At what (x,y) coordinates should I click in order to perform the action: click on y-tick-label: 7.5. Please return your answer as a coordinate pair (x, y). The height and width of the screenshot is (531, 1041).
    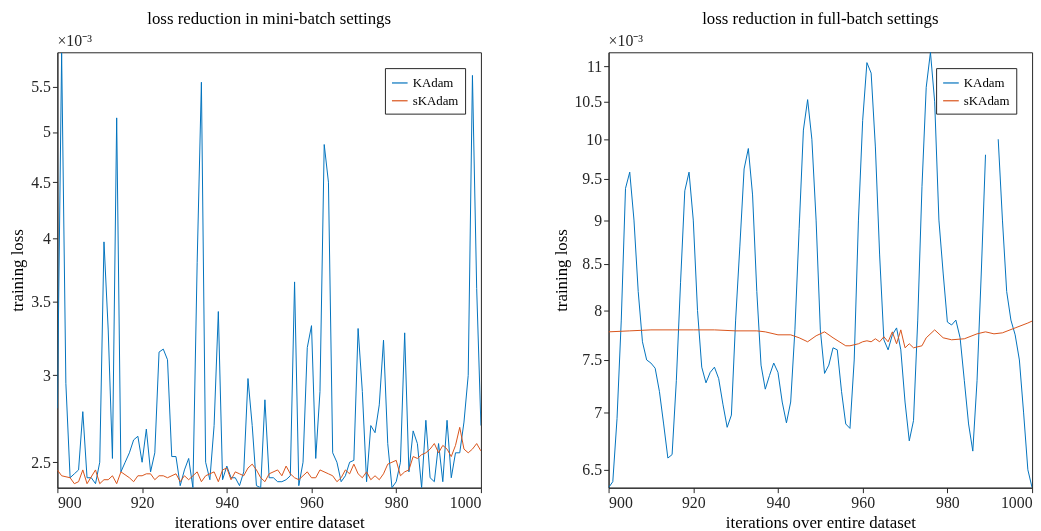
    Looking at the image, I should click on (592, 360).